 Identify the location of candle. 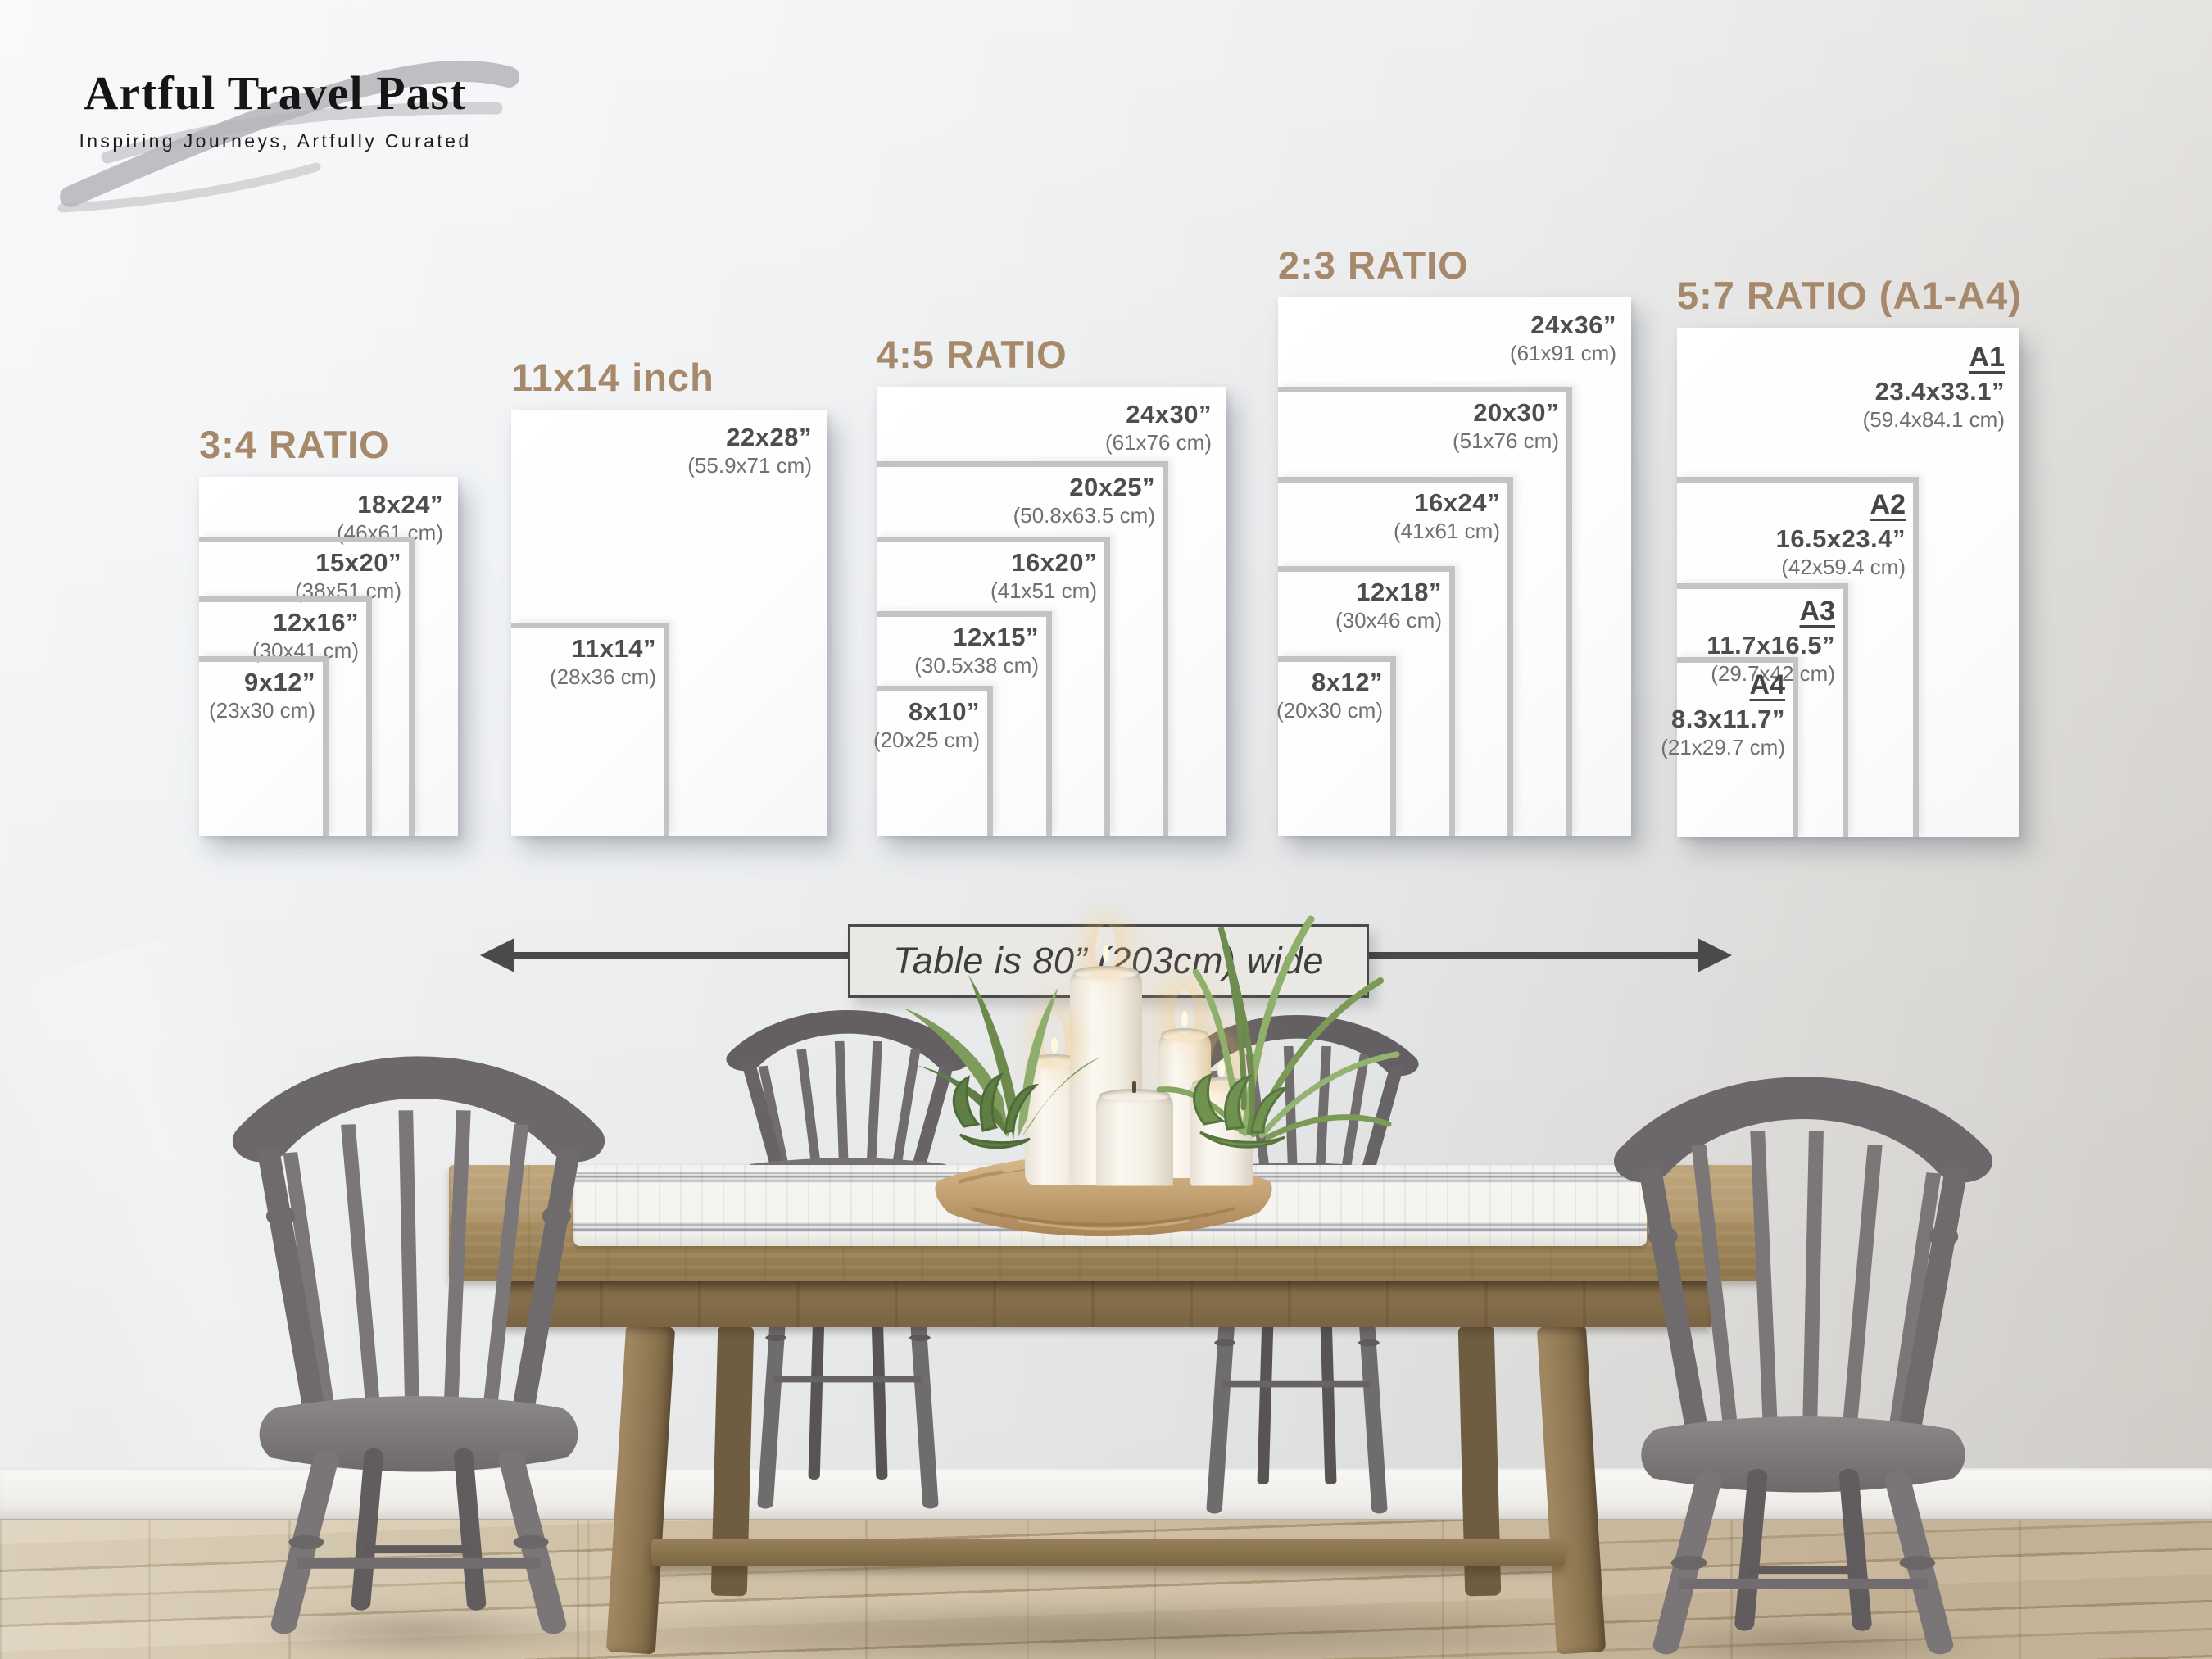
(1134, 1137).